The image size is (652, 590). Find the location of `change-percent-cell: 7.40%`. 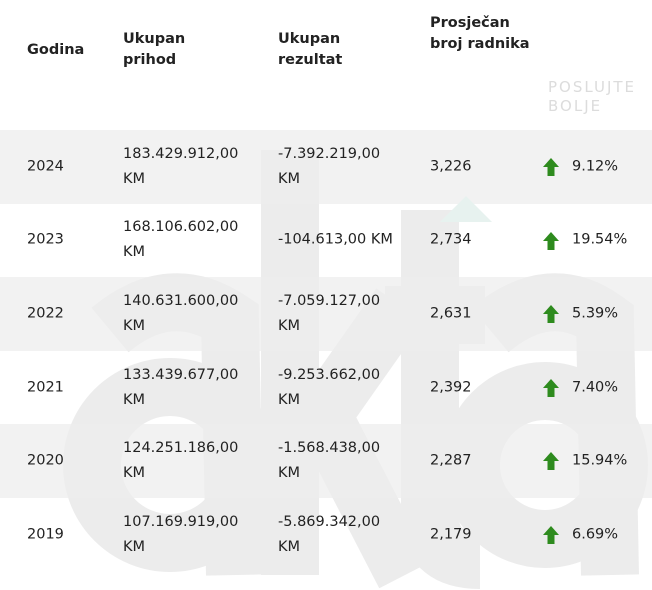

change-percent-cell: 7.40% is located at coordinates (595, 387).